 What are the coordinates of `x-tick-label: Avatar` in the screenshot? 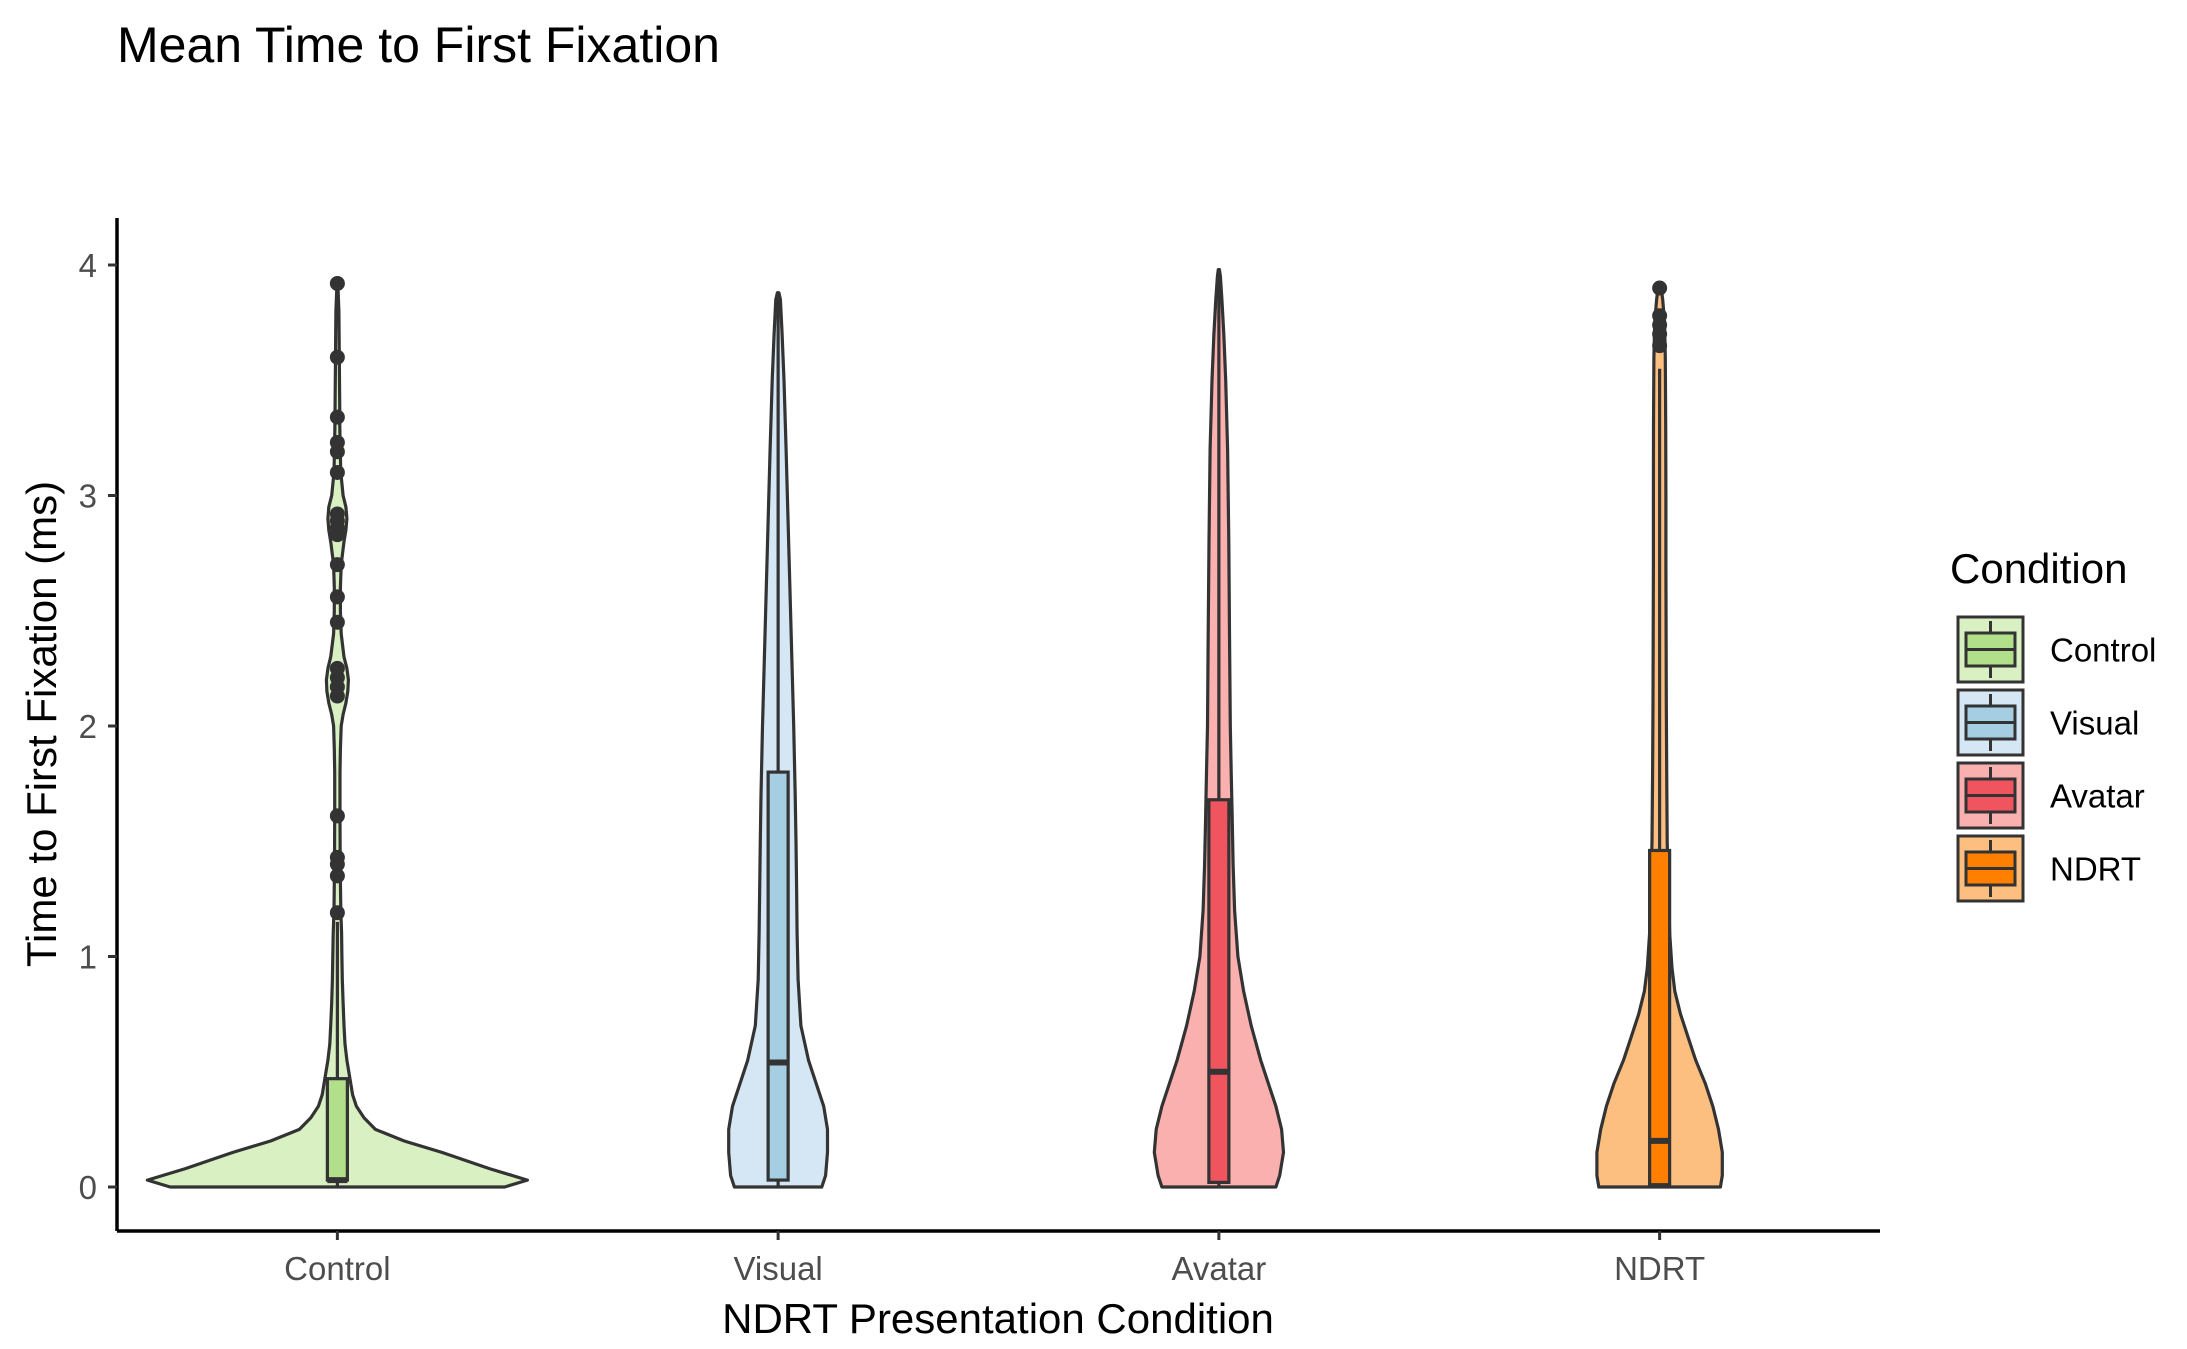 It's located at (1218, 1268).